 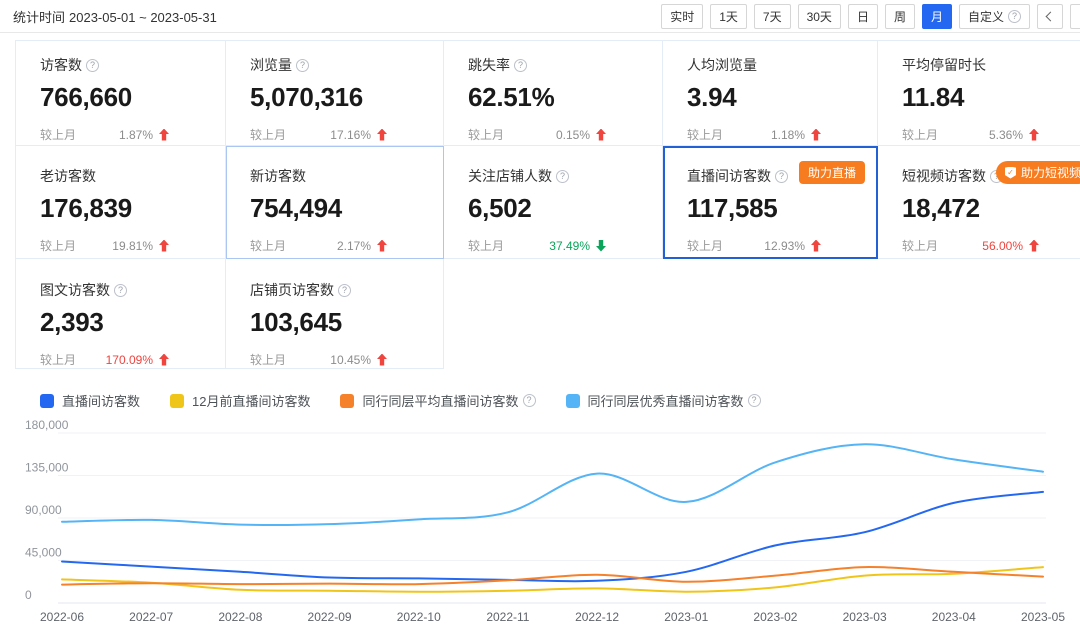 I want to click on x-axis-label: 2023-02, so click(x=775, y=617).